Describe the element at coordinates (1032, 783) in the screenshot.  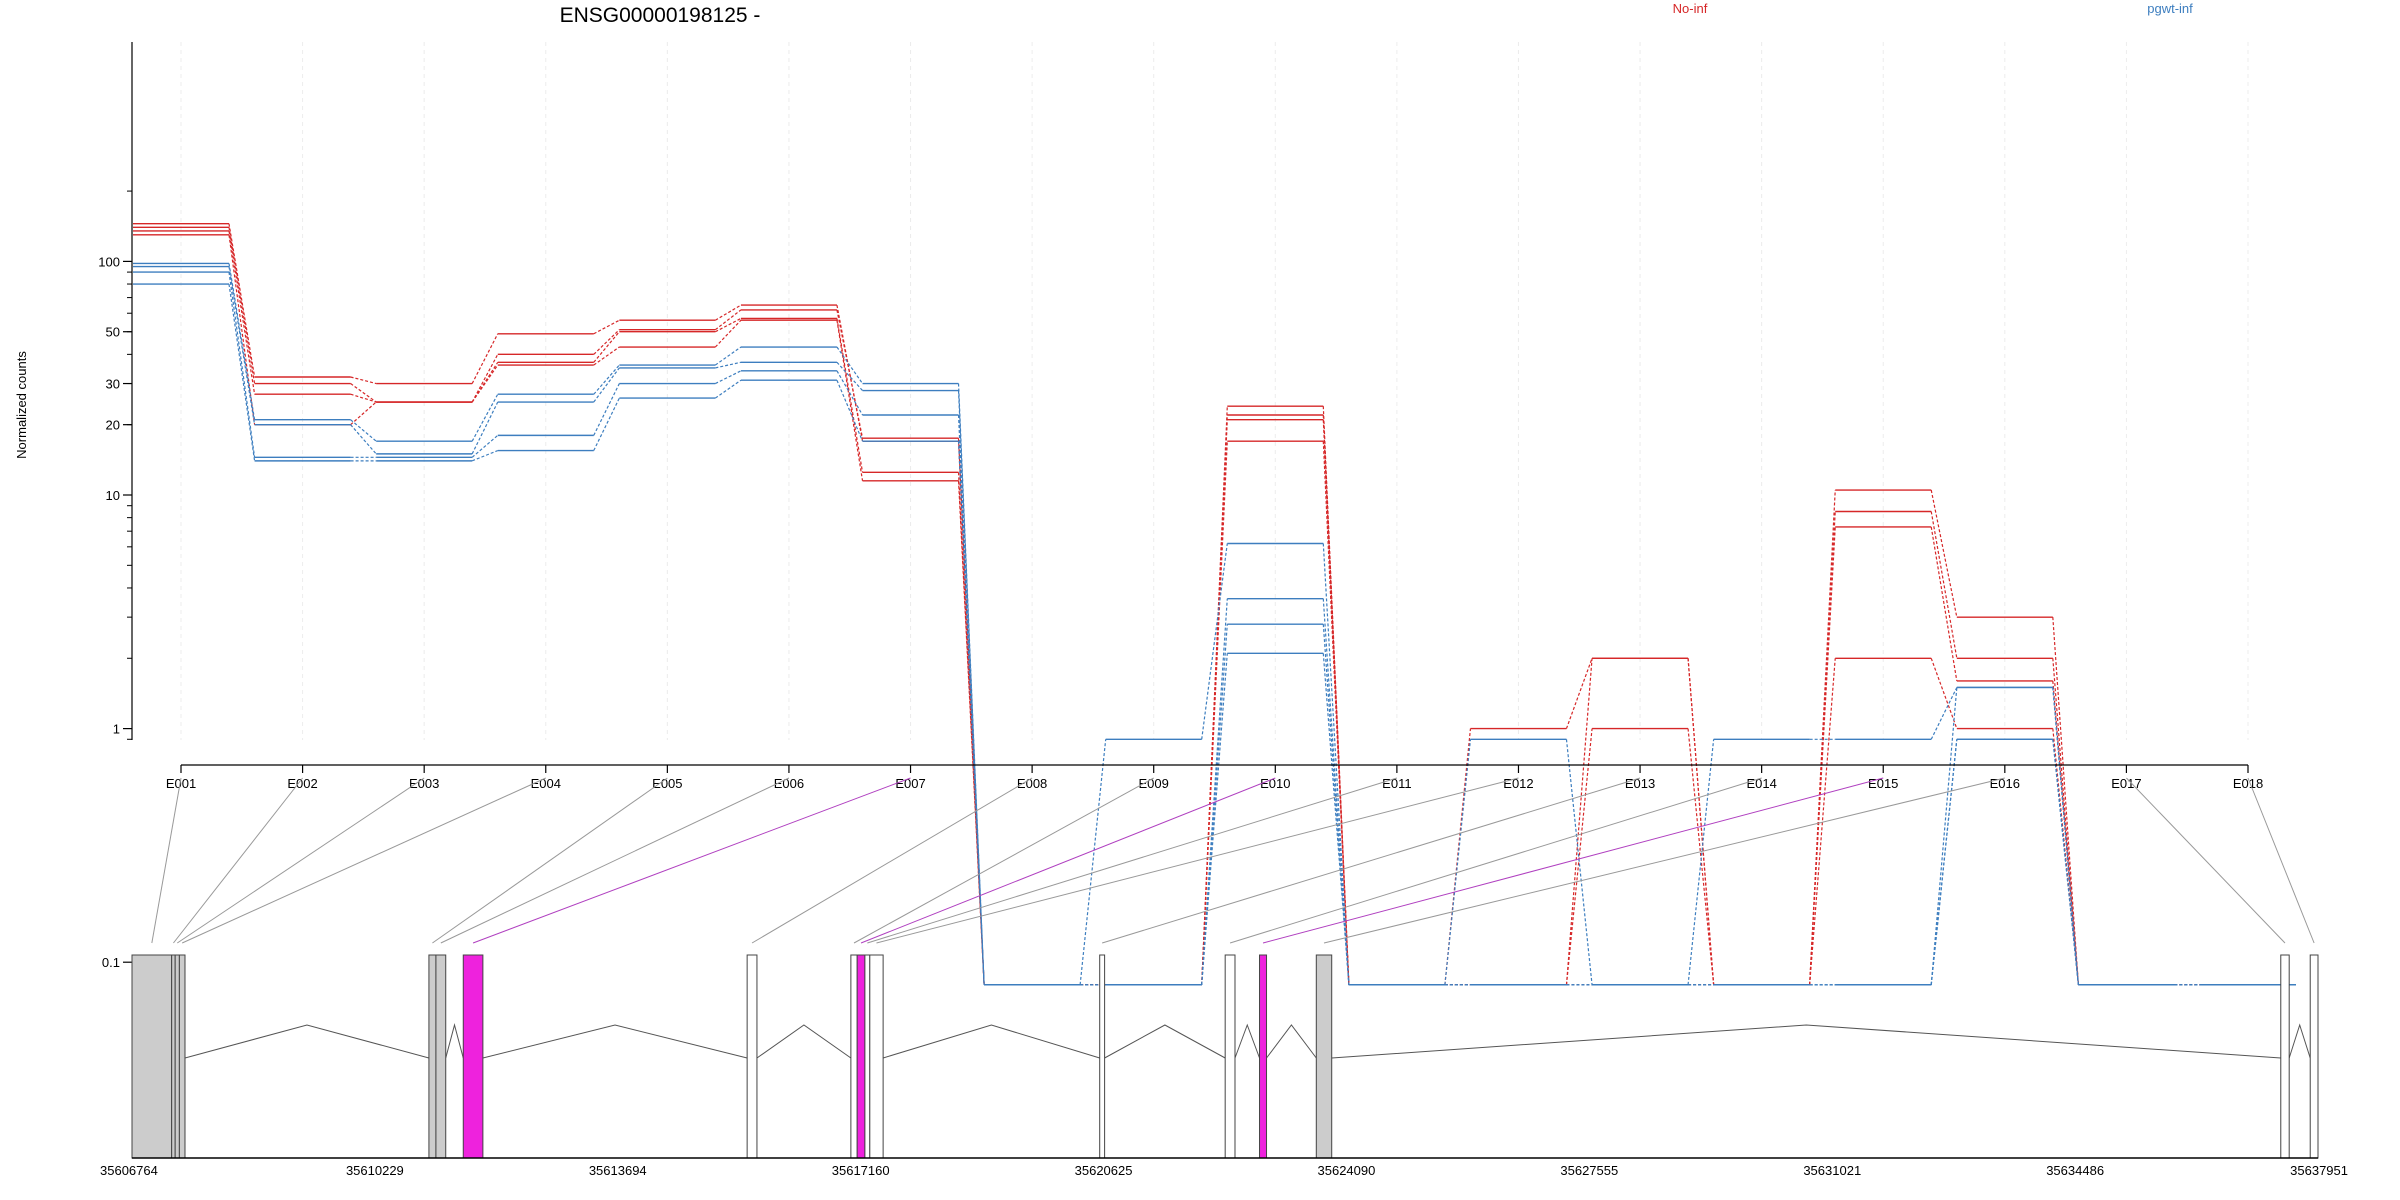
I see `x-tick-label: E008` at that location.